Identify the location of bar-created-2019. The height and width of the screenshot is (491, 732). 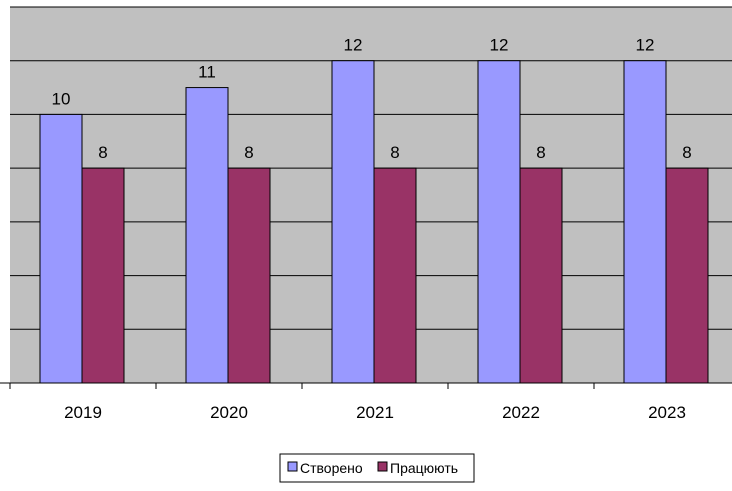
(61, 248).